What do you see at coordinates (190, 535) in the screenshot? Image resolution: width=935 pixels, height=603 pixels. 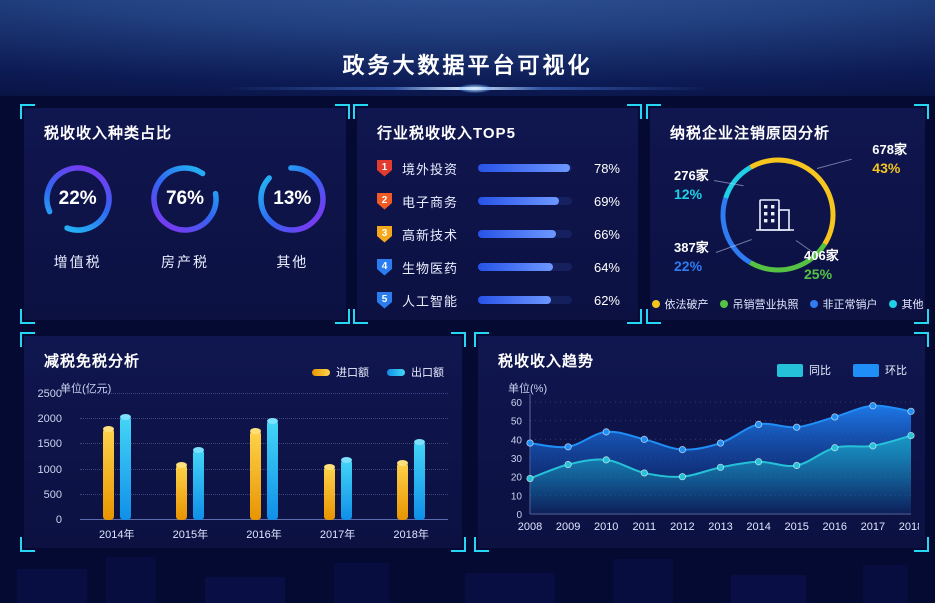 I see `x-axis-tick-label: 2015年` at bounding box center [190, 535].